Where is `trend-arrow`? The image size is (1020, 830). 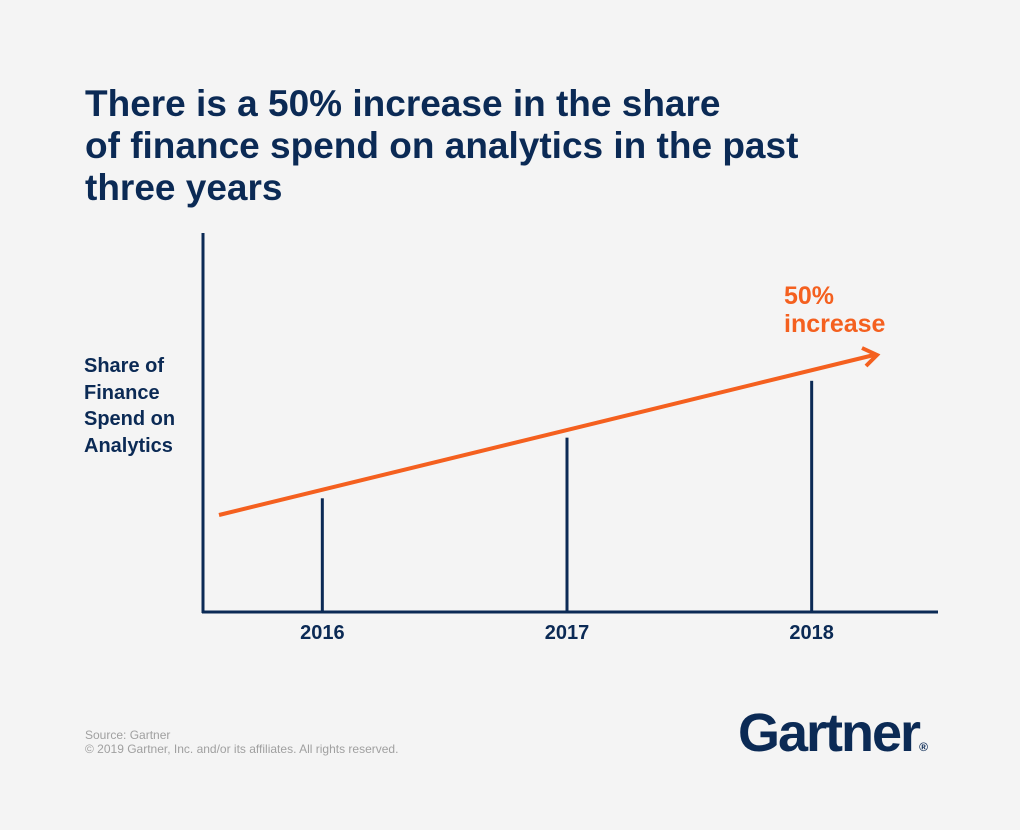 trend-arrow is located at coordinates (549, 431).